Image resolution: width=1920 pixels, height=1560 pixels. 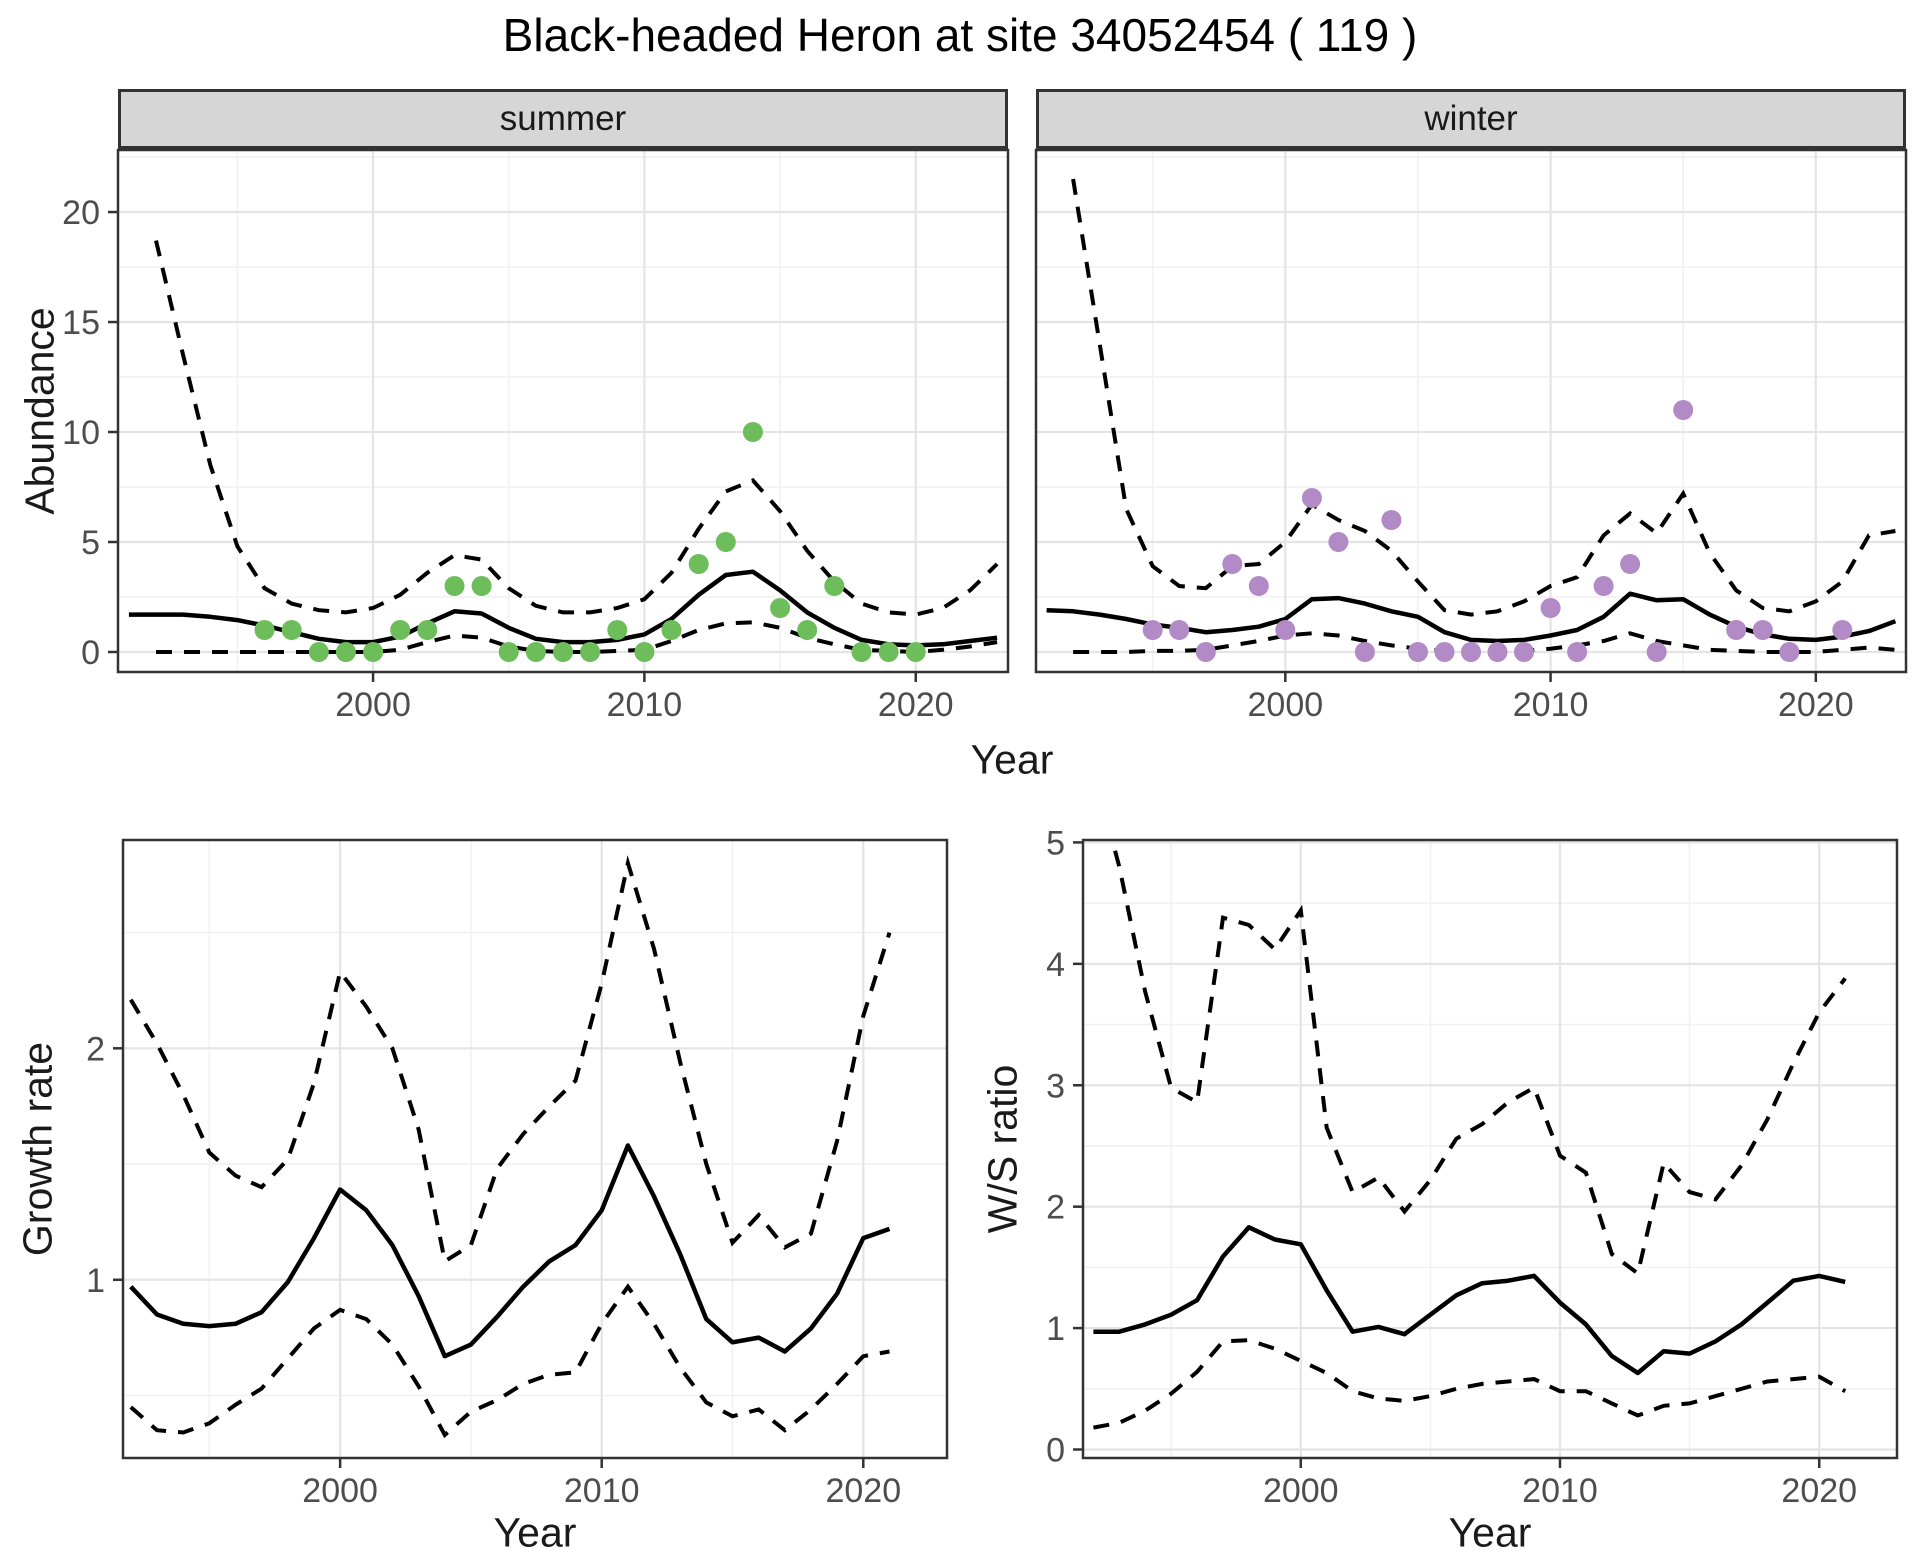 What do you see at coordinates (81, 323) in the screenshot?
I see `y-tick-label: 15` at bounding box center [81, 323].